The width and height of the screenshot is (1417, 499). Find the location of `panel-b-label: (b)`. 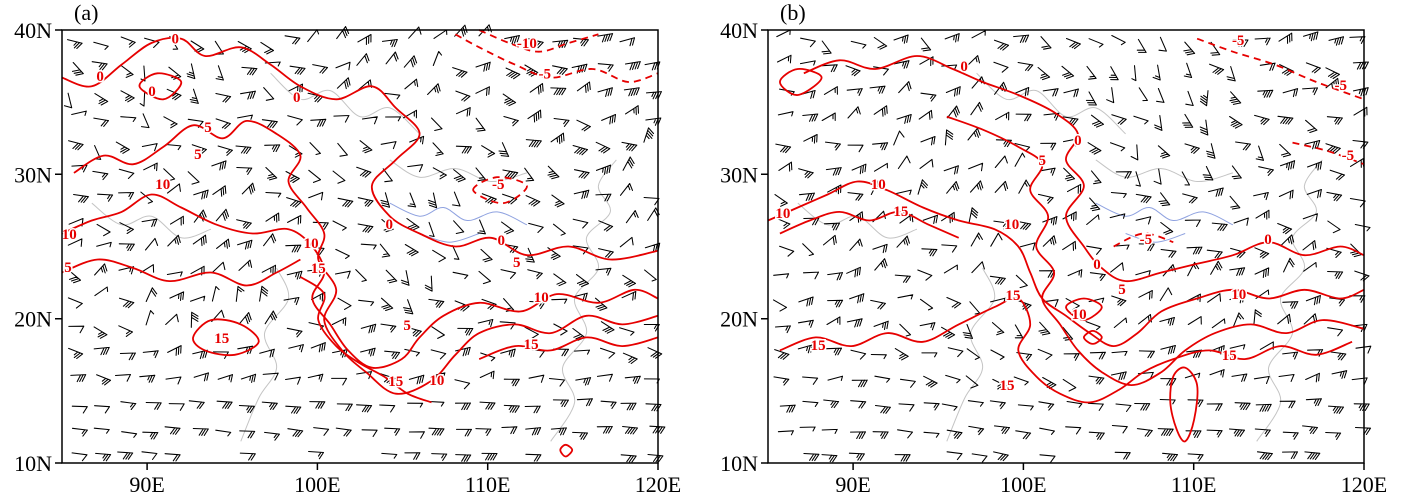

panel-b-label: (b) is located at coordinates (793, 12).